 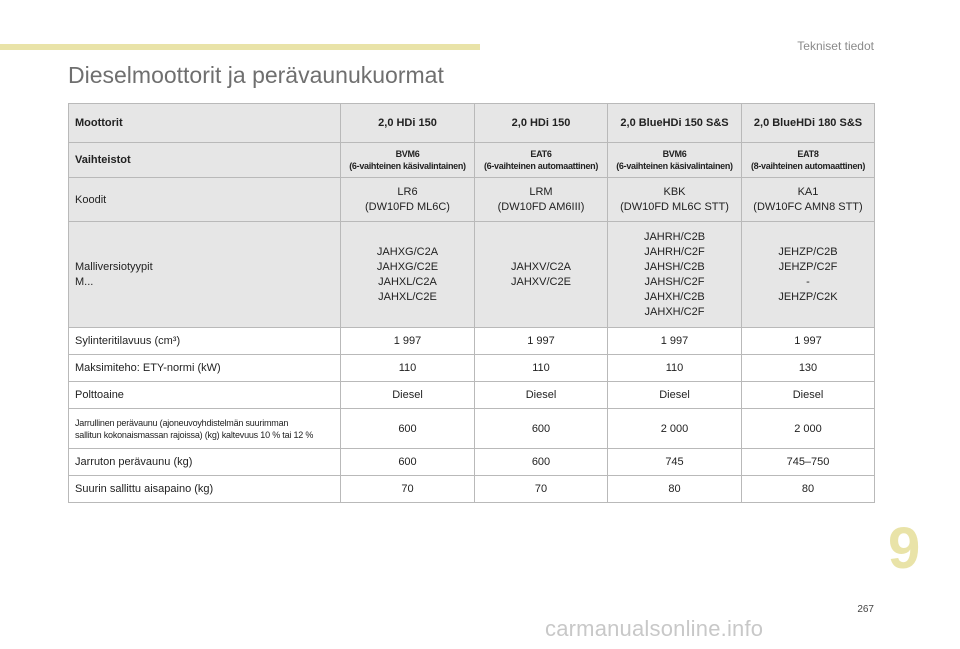 I want to click on col-header-1: 2,0 HDi 150, so click(x=407, y=123).